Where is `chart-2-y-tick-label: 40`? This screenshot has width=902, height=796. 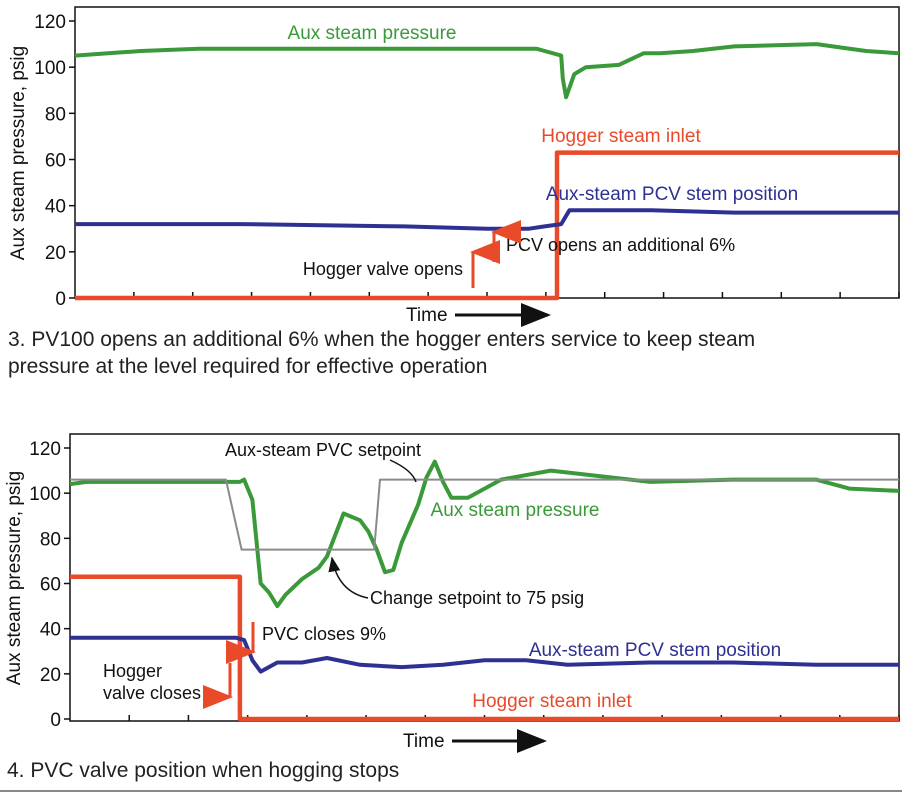 chart-2-y-tick-label: 40 is located at coordinates (50, 630).